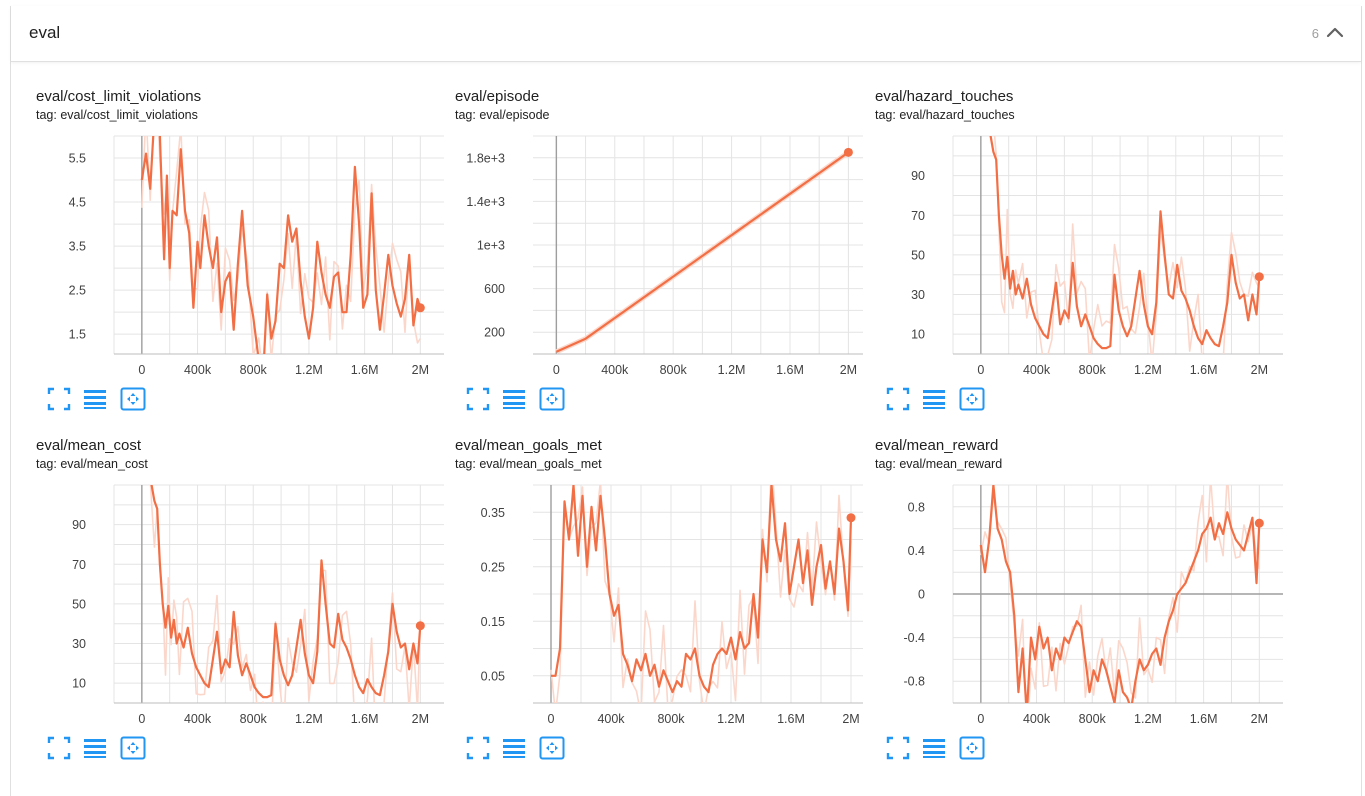 This screenshot has height=796, width=1365. I want to click on chart-tag: tag: eval/cost_limit_violations, so click(117, 115).